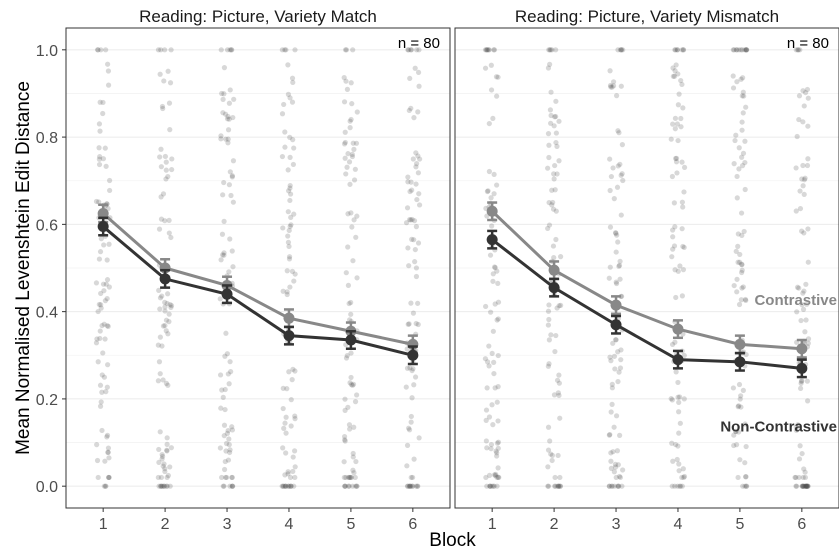 The height and width of the screenshot is (552, 839). I want to click on x-tick-label: 5, so click(739, 524).